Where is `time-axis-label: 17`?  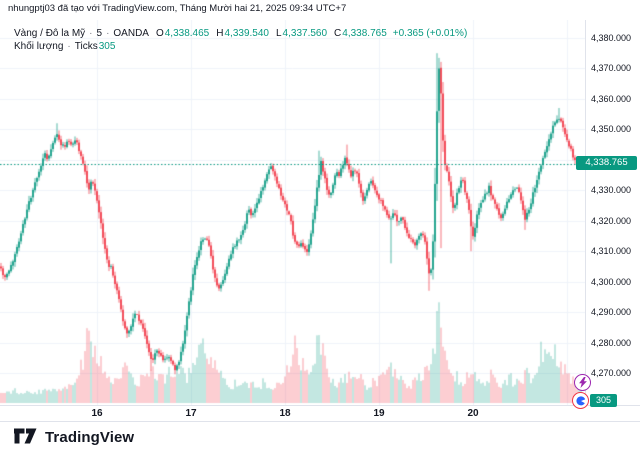 time-axis-label: 17 is located at coordinates (191, 413).